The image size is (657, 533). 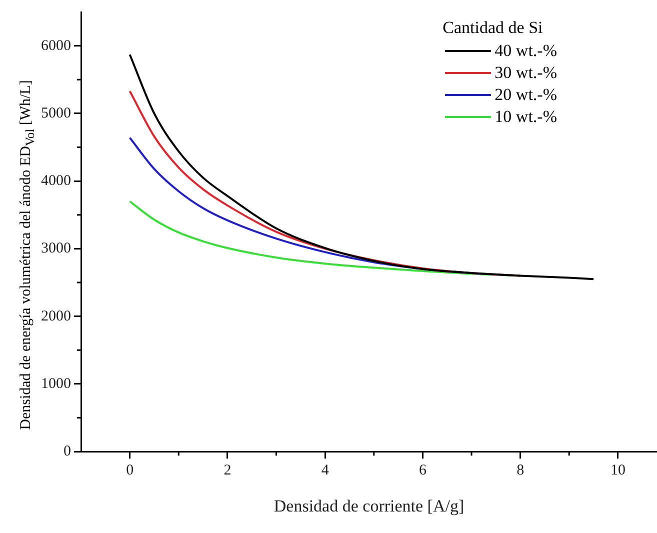 What do you see at coordinates (228, 470) in the screenshot?
I see `x-tick-label: 2` at bounding box center [228, 470].